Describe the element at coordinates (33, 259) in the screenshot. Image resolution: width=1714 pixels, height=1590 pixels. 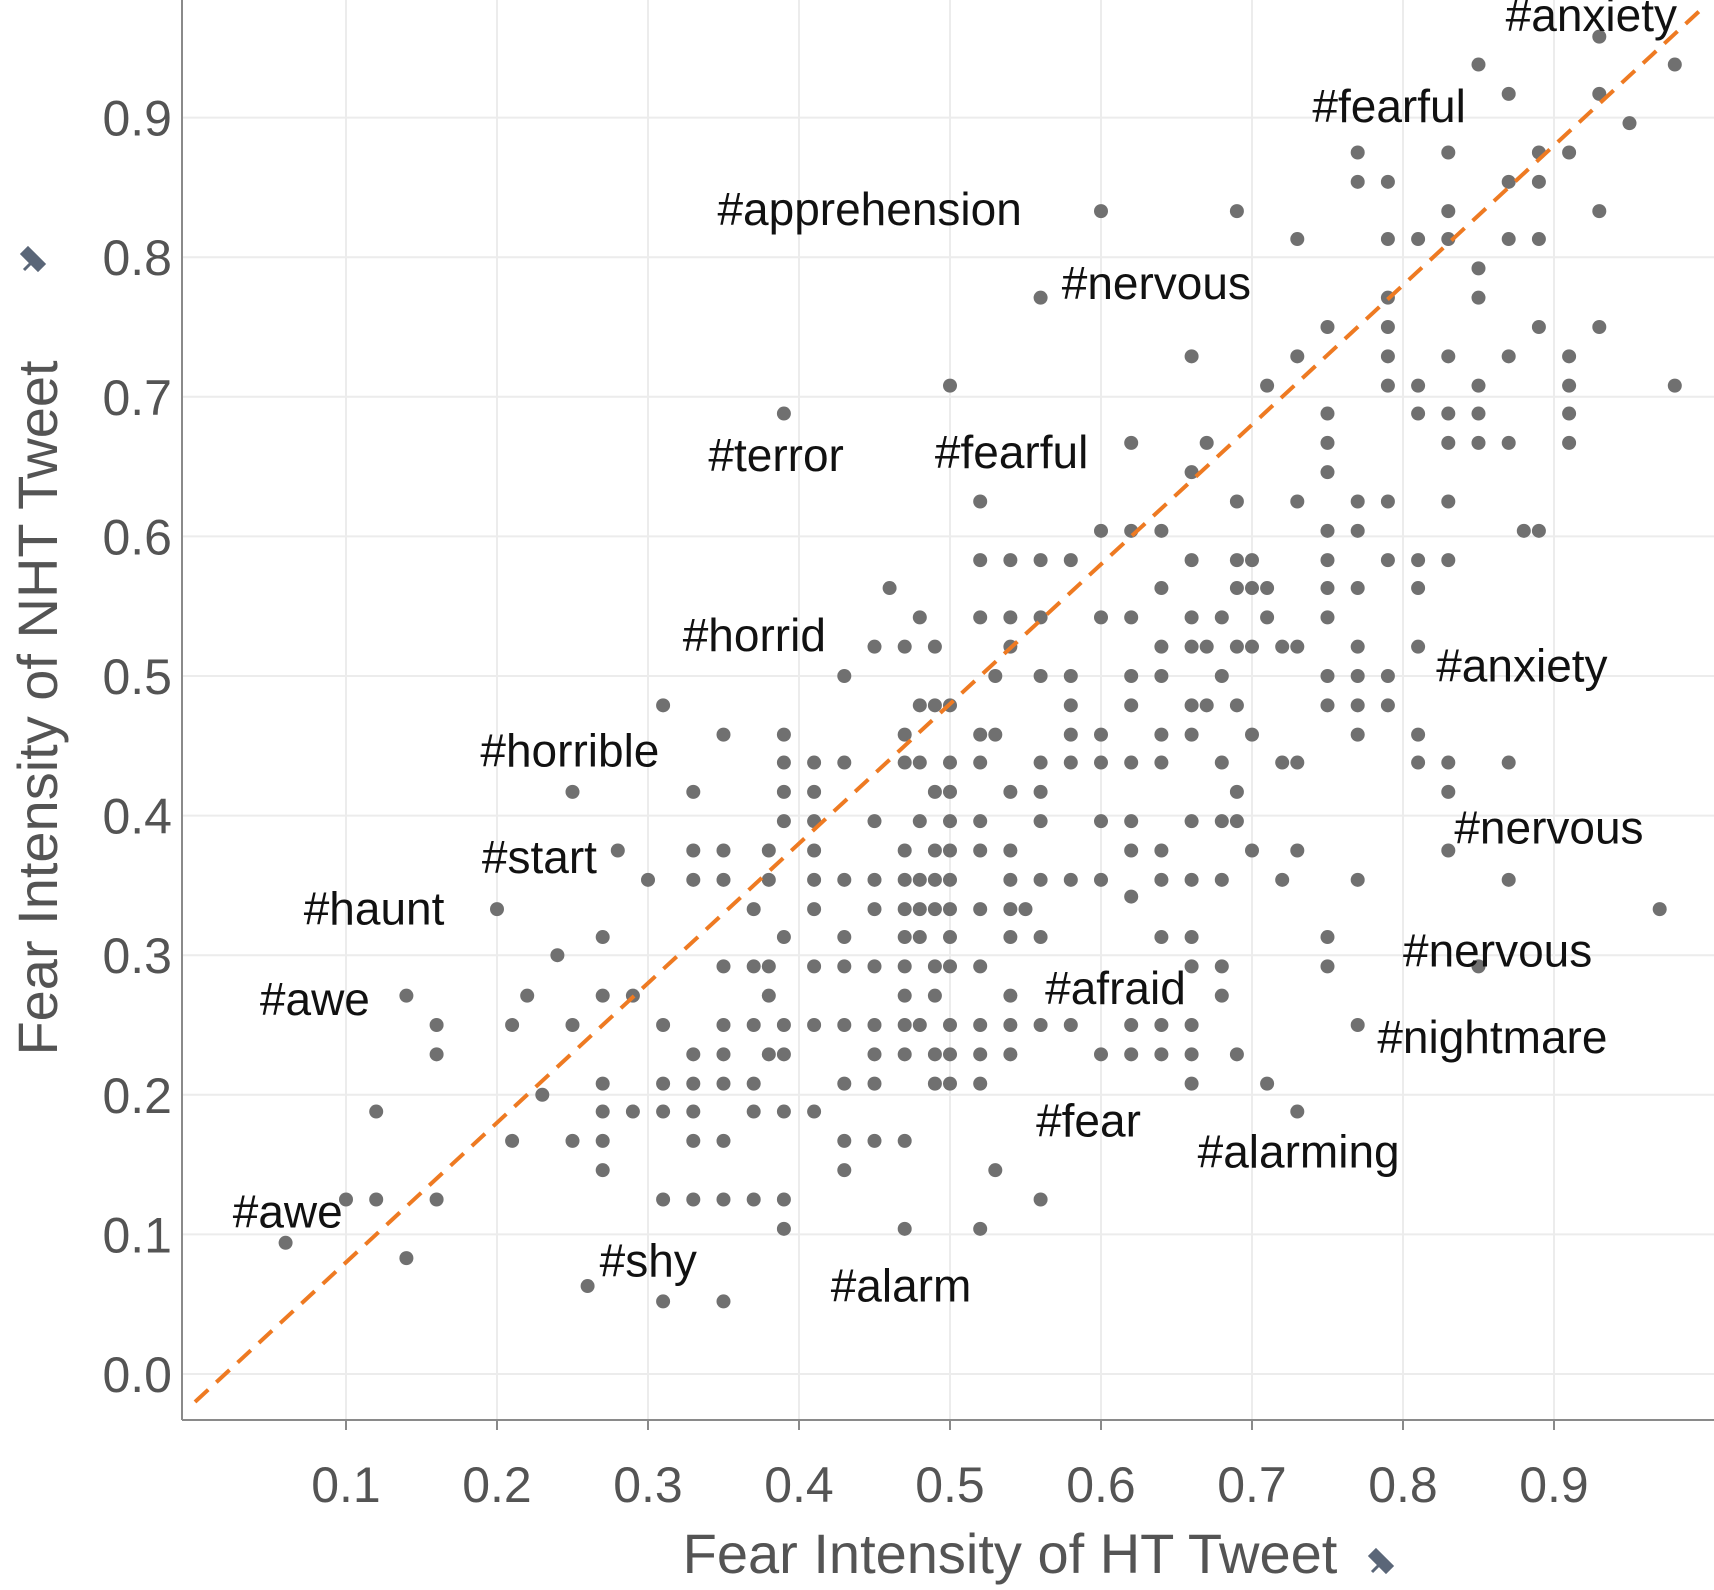
I see `pin-icon` at that location.